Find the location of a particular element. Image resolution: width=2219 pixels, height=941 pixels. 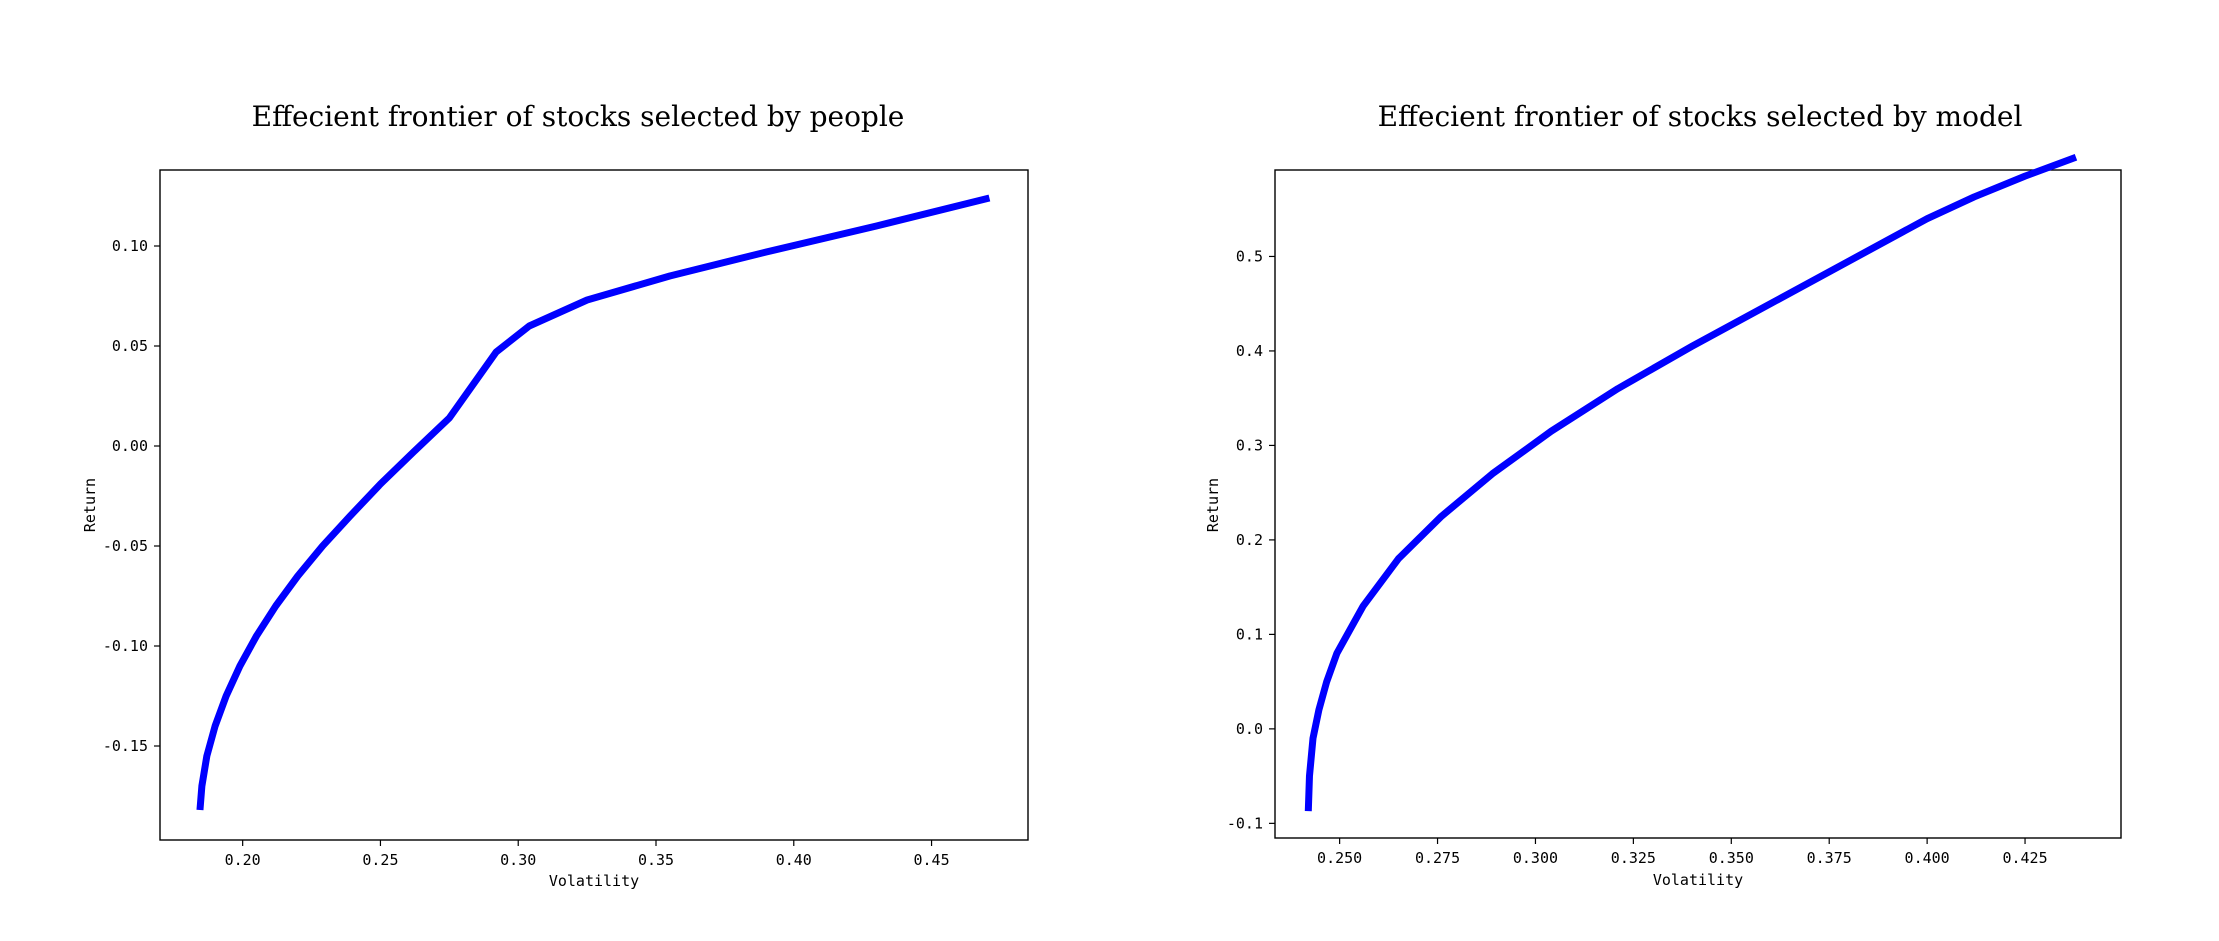

y-tick-label: 0.05 is located at coordinates (130, 346).